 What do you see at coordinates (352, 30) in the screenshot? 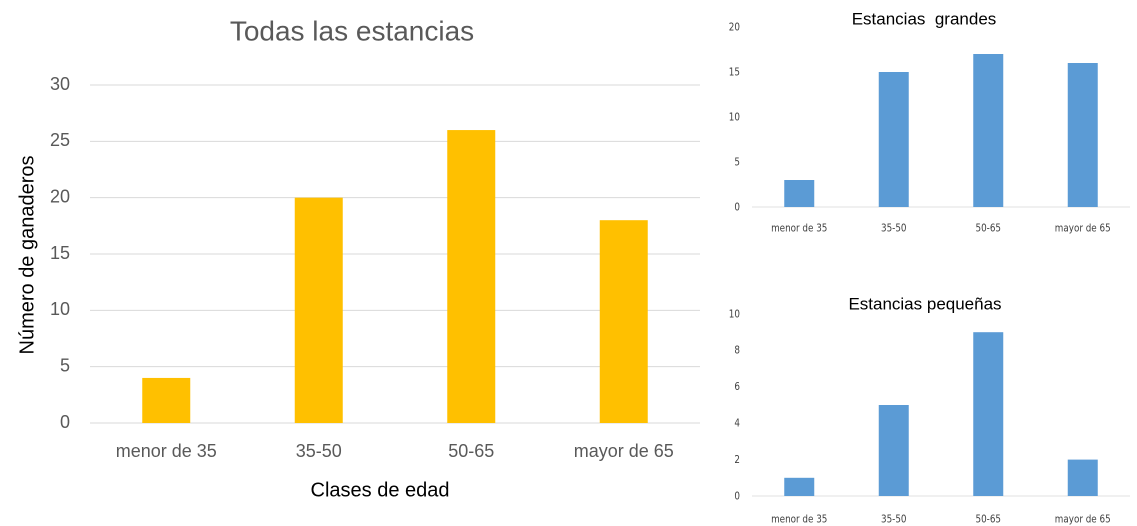
I see `chart-title: Todas las estancias` at bounding box center [352, 30].